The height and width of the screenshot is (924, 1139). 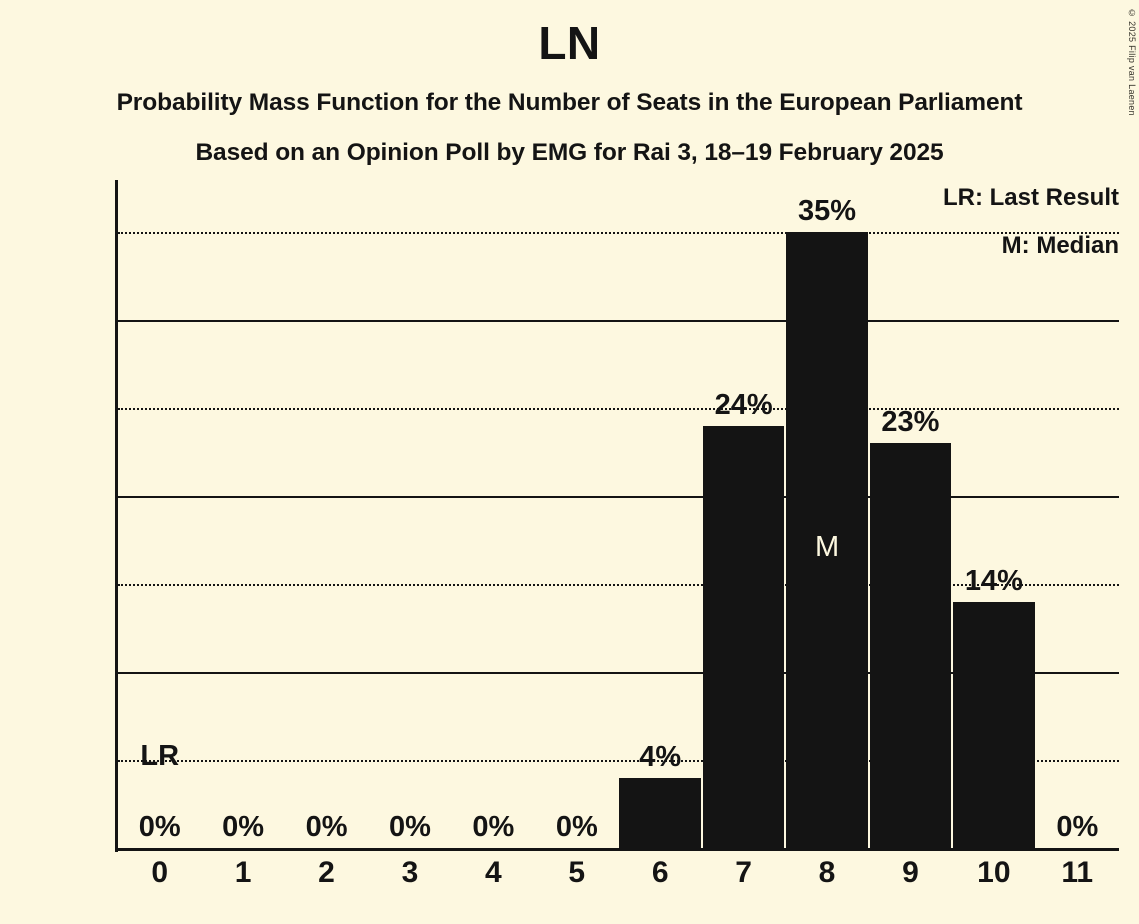 What do you see at coordinates (827, 872) in the screenshot?
I see `x-axis-tick-label: 8` at bounding box center [827, 872].